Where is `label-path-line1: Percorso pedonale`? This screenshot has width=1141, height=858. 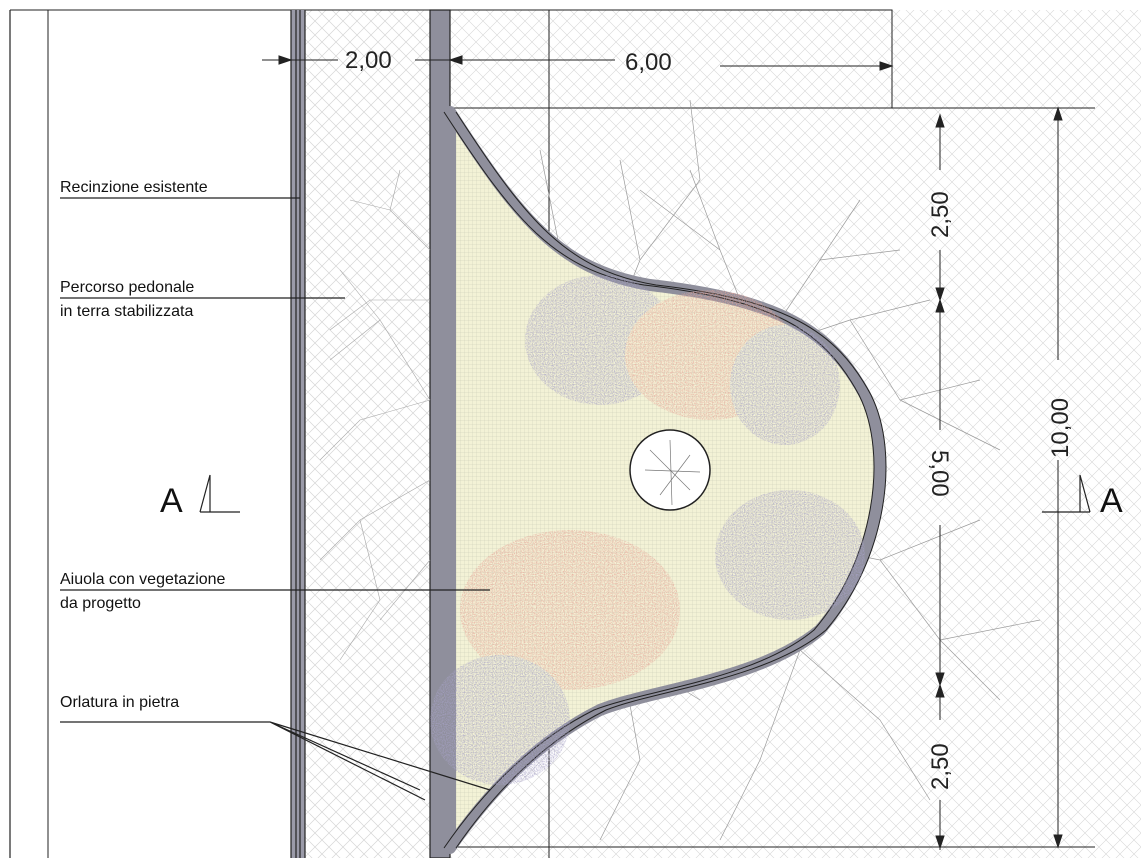 label-path-line1: Percorso pedonale is located at coordinates (127, 287).